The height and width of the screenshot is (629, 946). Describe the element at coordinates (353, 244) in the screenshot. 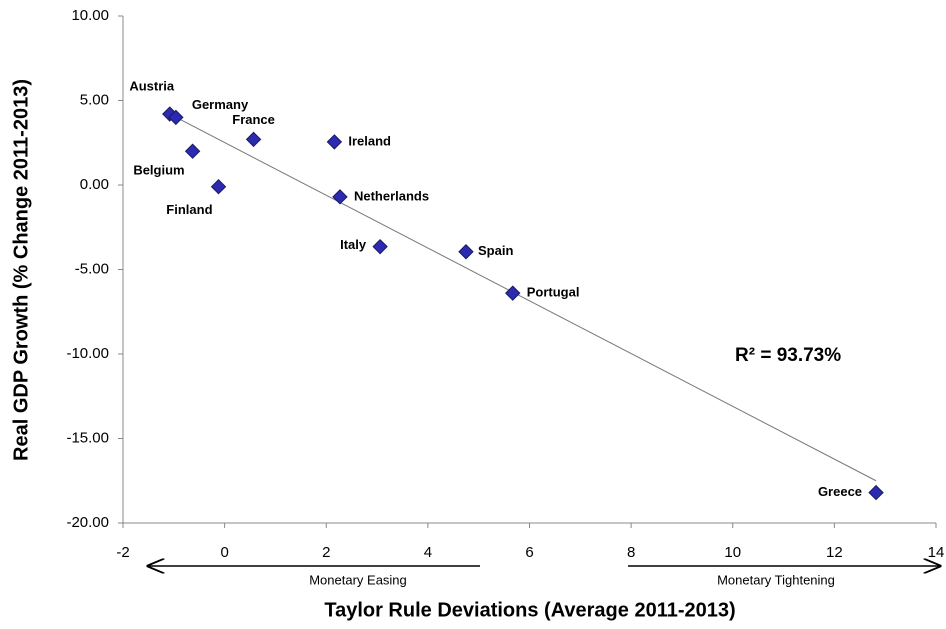

I see `point-label: Italy` at that location.